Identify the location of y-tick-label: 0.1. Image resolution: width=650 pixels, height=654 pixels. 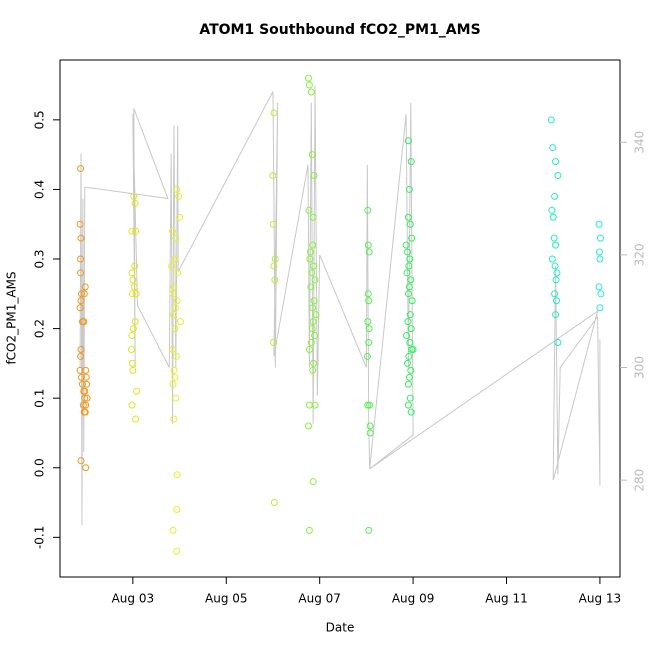
(40, 398).